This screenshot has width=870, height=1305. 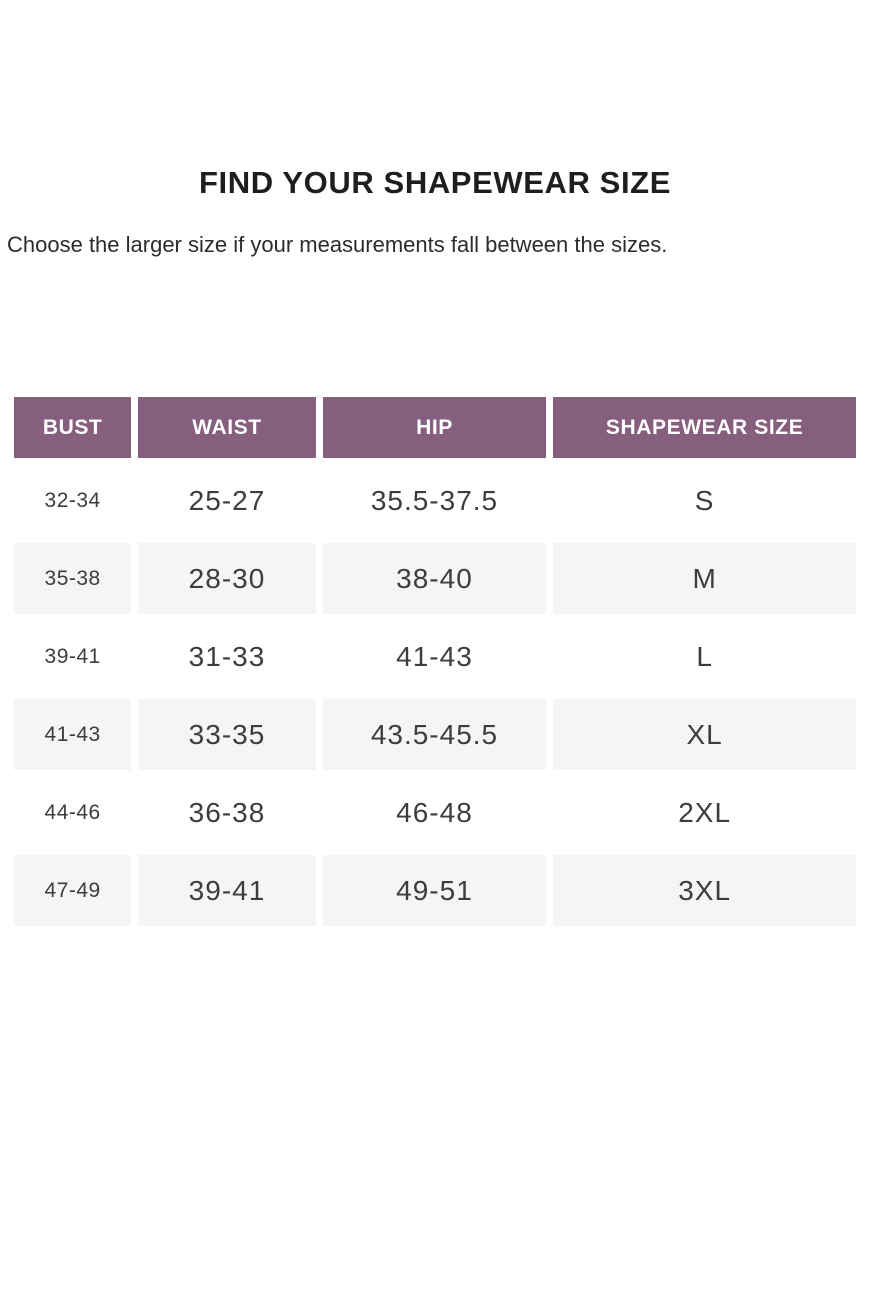 What do you see at coordinates (704, 890) in the screenshot?
I see `table-cell: 3XL` at bounding box center [704, 890].